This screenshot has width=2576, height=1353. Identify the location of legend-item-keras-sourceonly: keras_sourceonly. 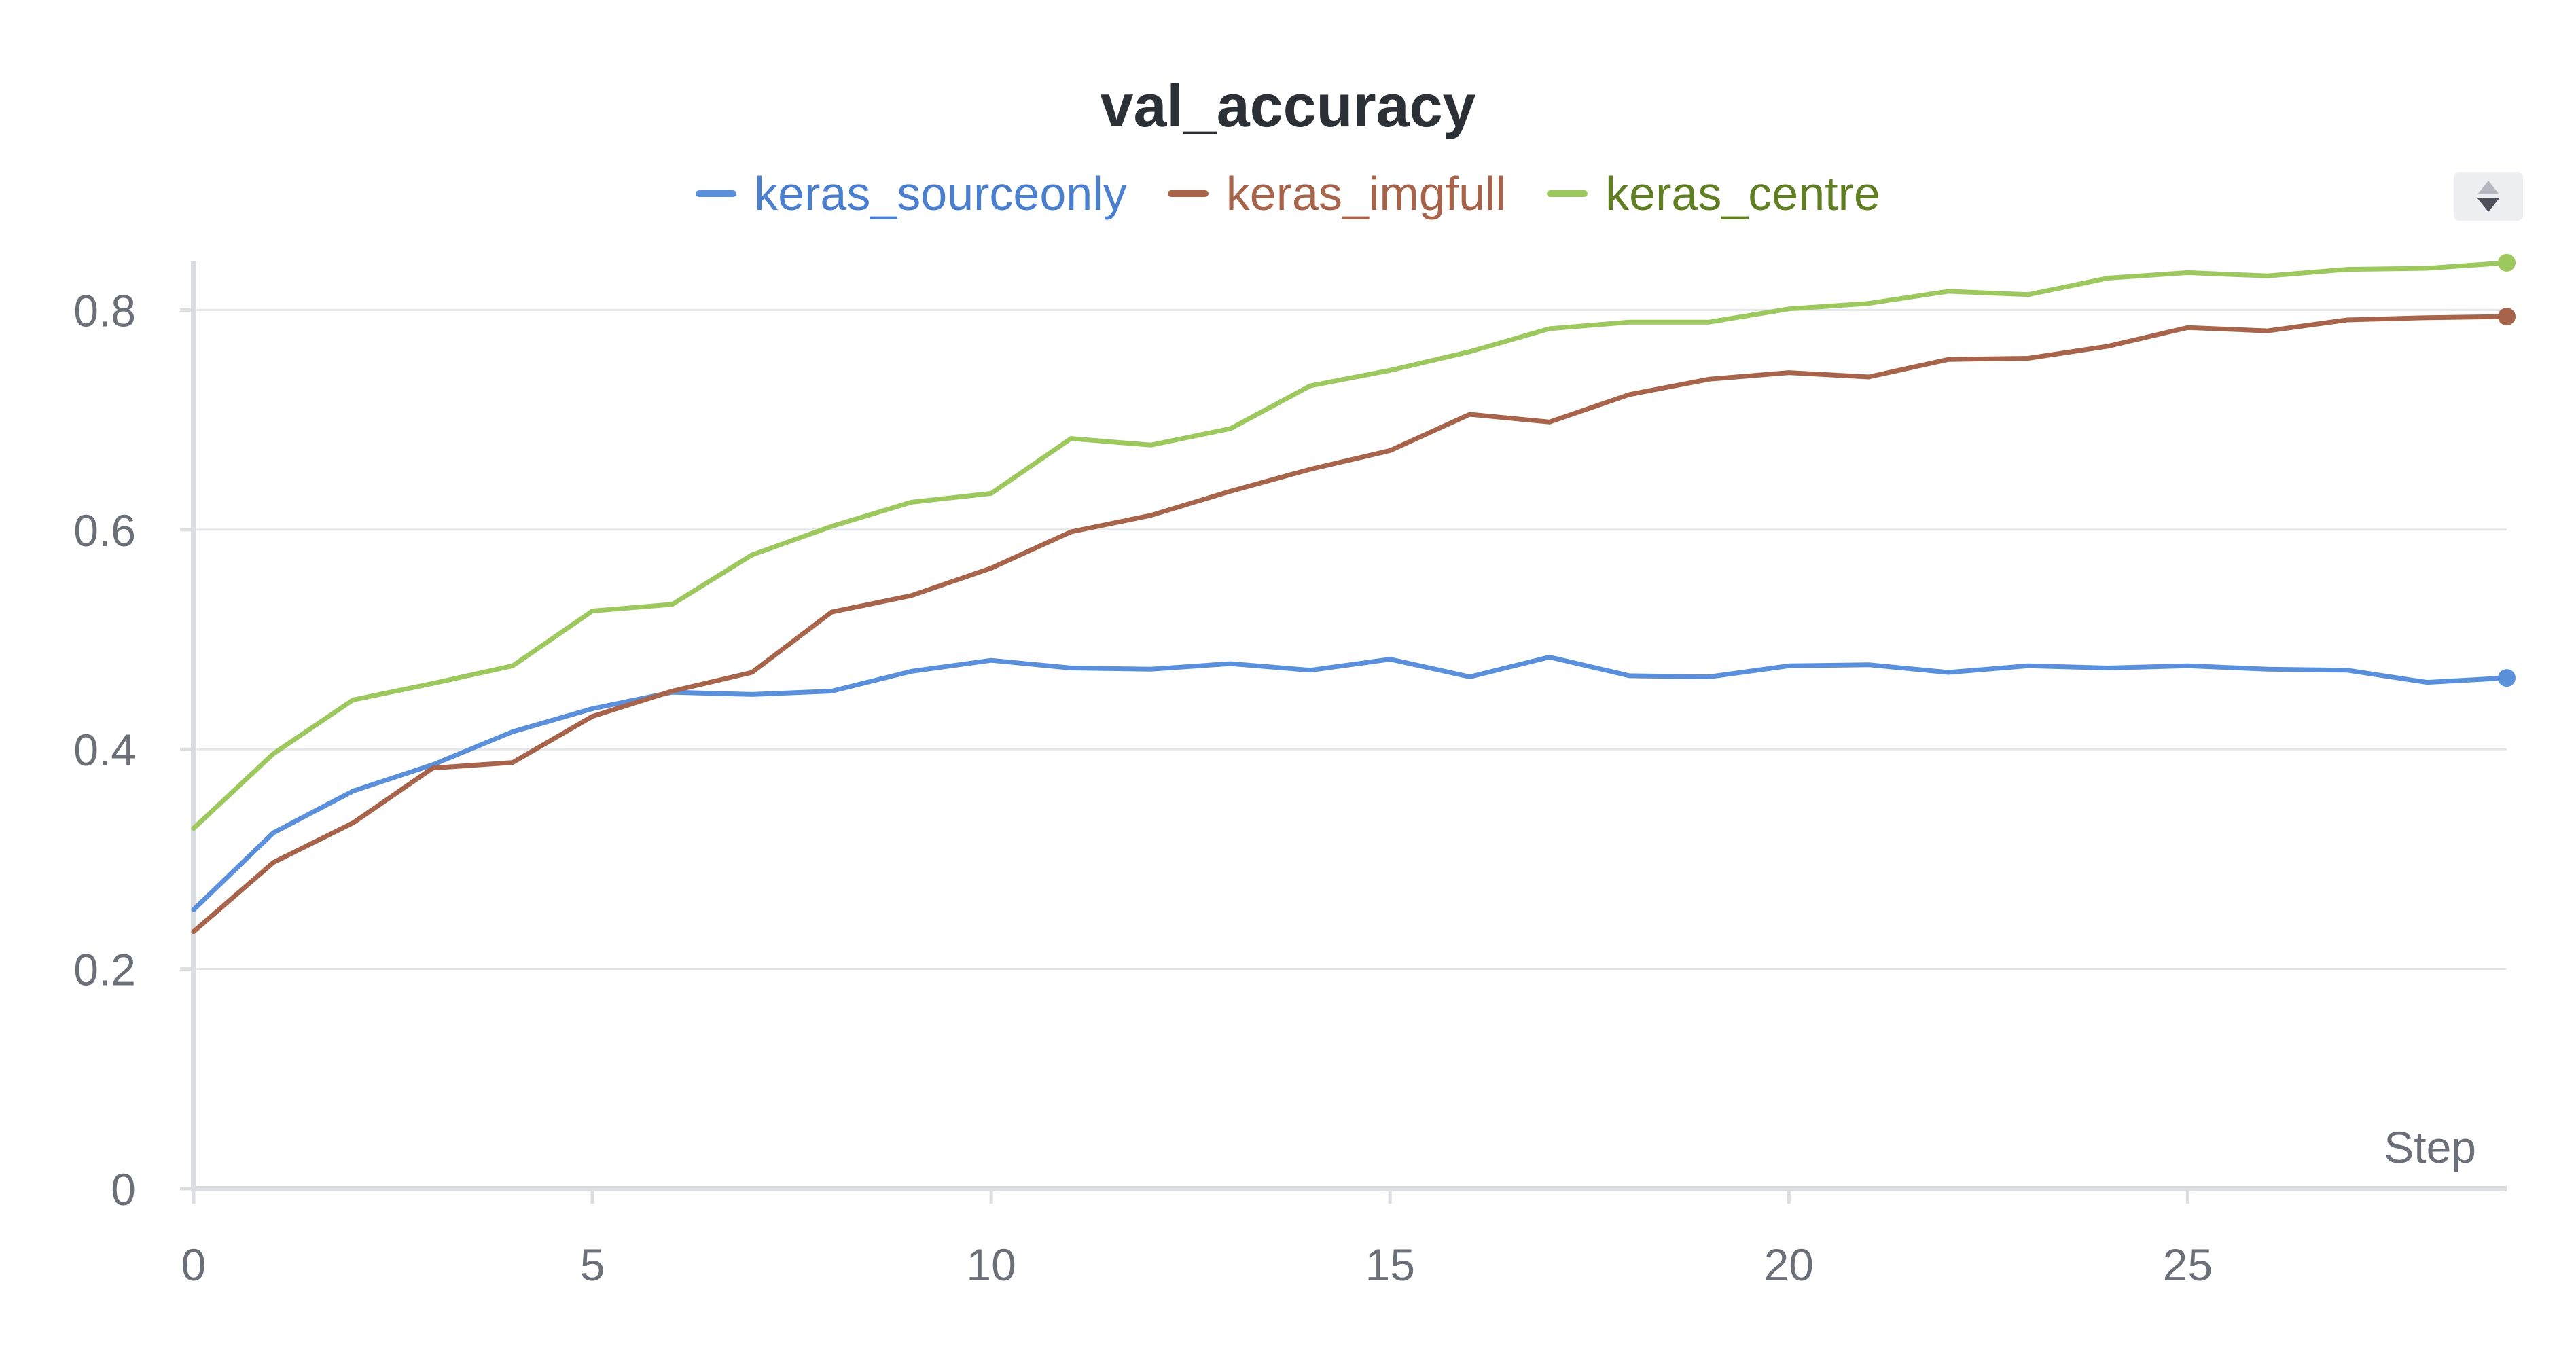
(911, 193).